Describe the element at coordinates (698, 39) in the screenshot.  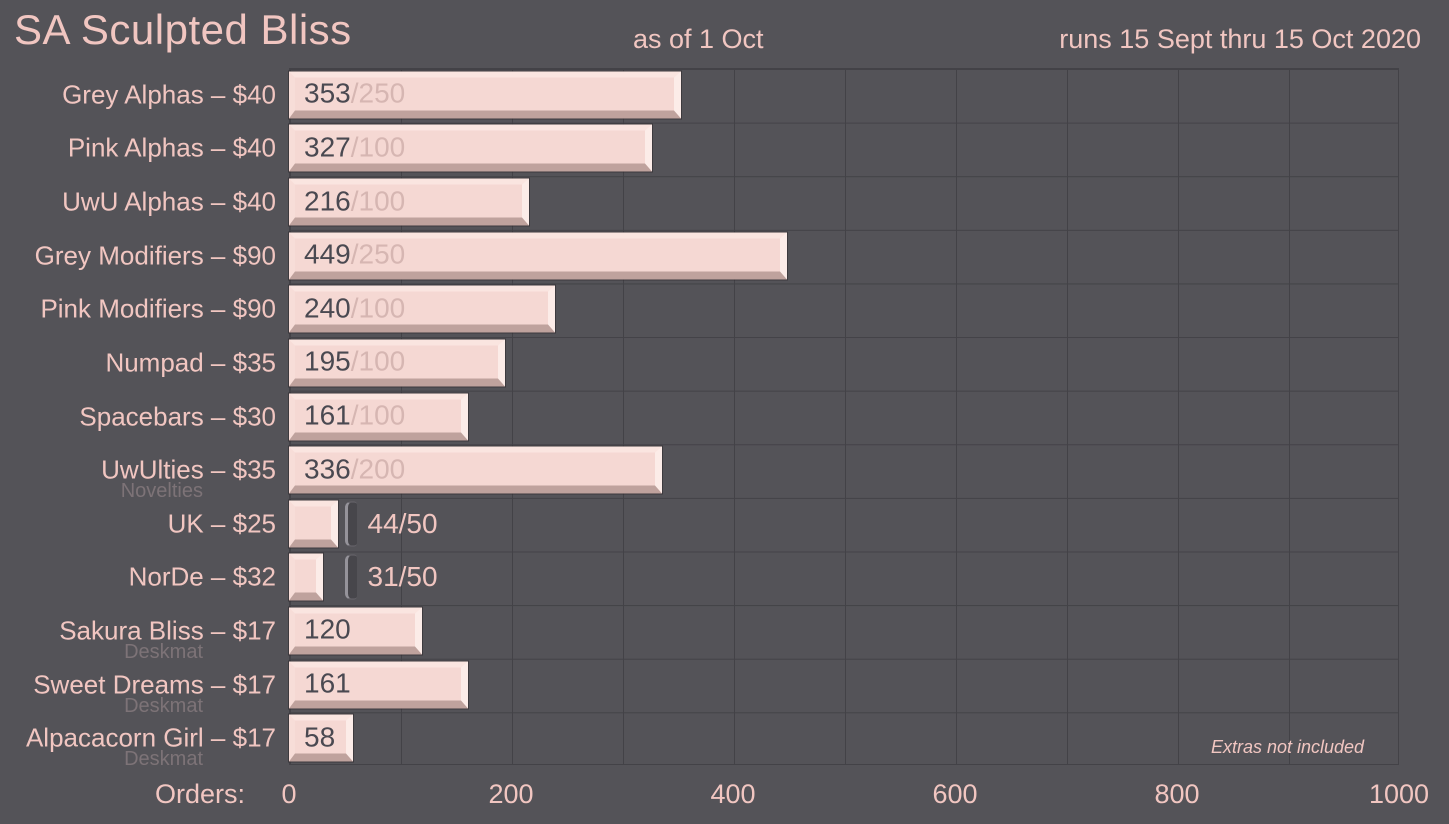
I see `chart-as-of-date: as of 1 Oct` at that location.